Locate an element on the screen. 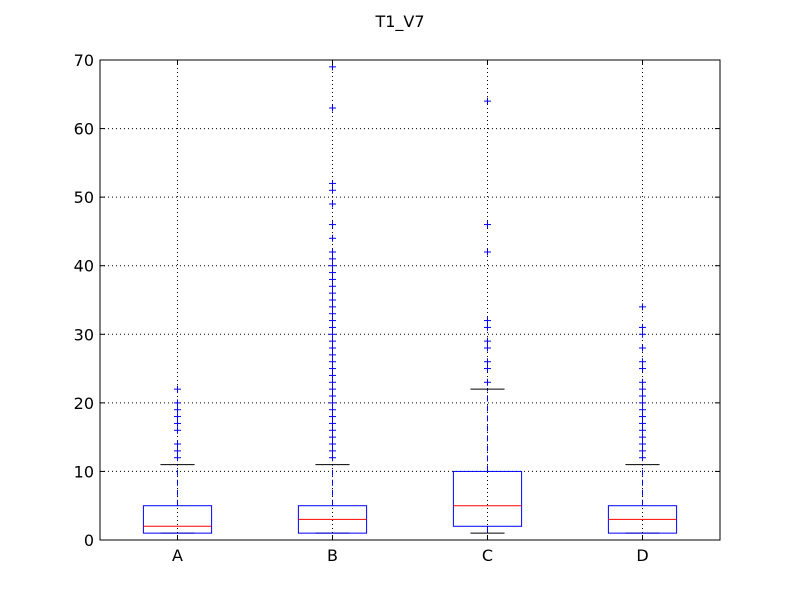 The width and height of the screenshot is (800, 605). box-A is located at coordinates (177, 459).